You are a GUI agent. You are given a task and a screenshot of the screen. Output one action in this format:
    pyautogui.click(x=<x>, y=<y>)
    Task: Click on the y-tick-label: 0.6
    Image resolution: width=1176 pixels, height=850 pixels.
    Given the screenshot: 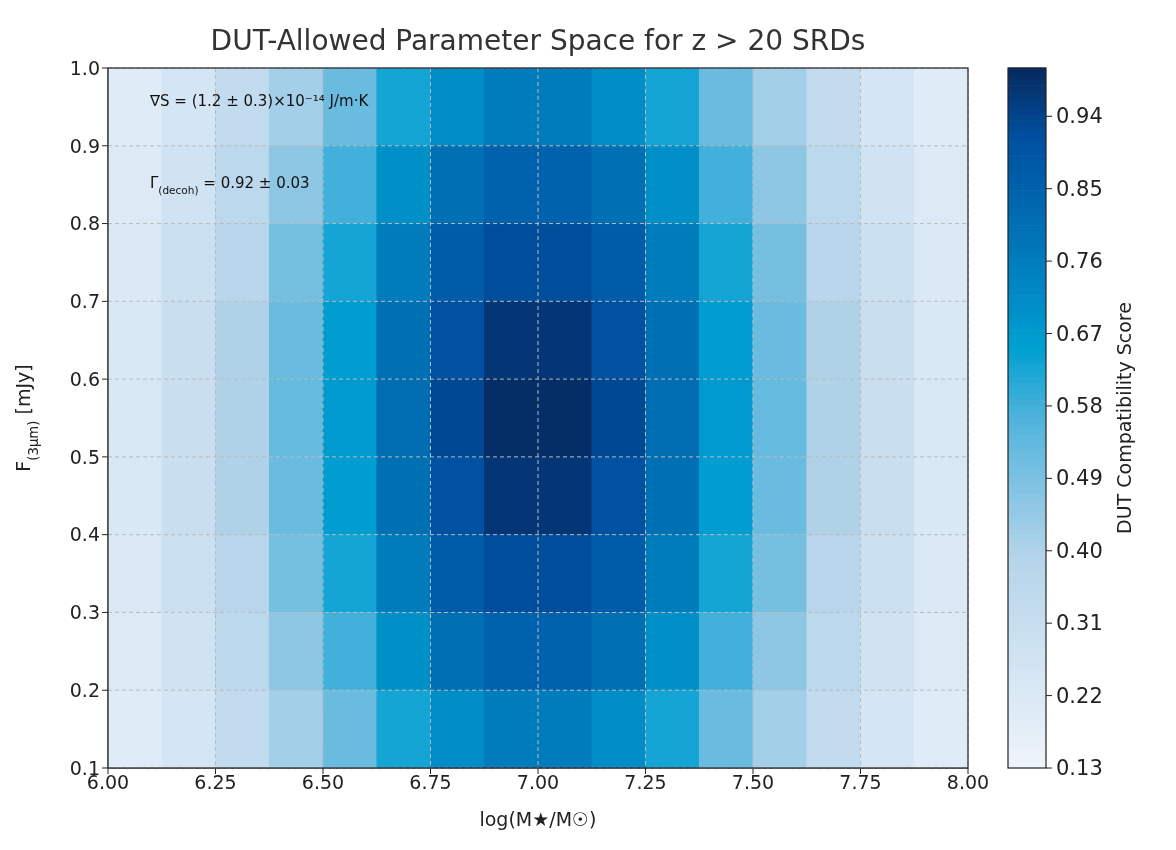 What is the action you would take?
    pyautogui.click(x=84, y=378)
    